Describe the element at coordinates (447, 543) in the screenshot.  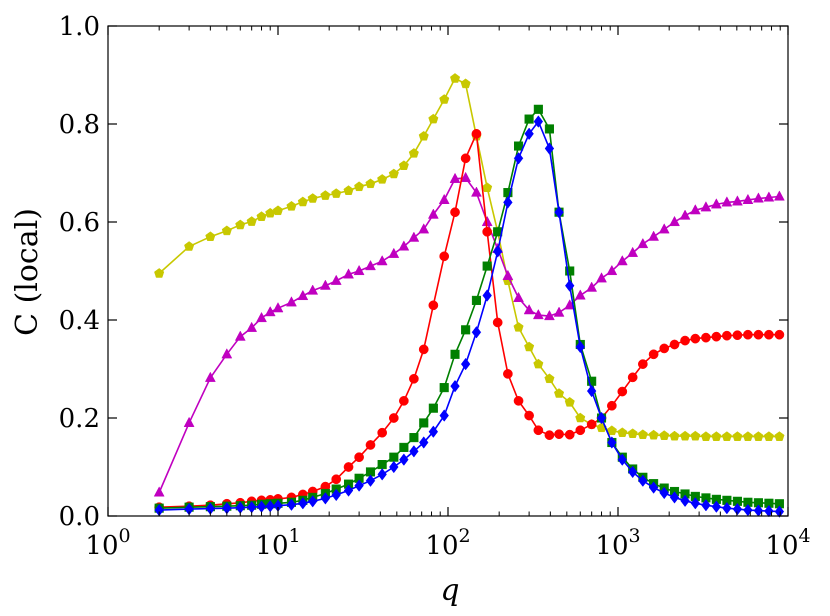
I see `x-tick-label: 102` at that location.